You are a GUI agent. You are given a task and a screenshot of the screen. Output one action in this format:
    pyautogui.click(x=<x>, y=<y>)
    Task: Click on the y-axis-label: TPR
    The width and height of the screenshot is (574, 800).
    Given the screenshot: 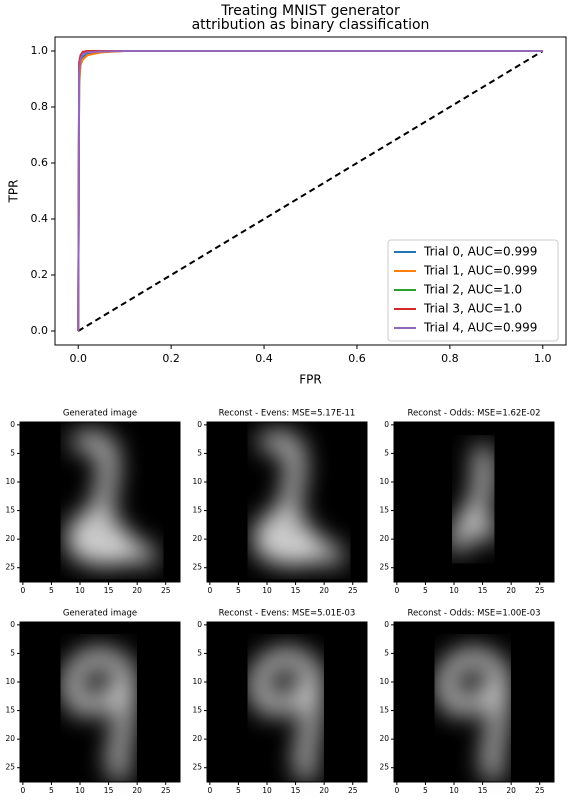 What is the action you would take?
    pyautogui.click(x=14, y=192)
    